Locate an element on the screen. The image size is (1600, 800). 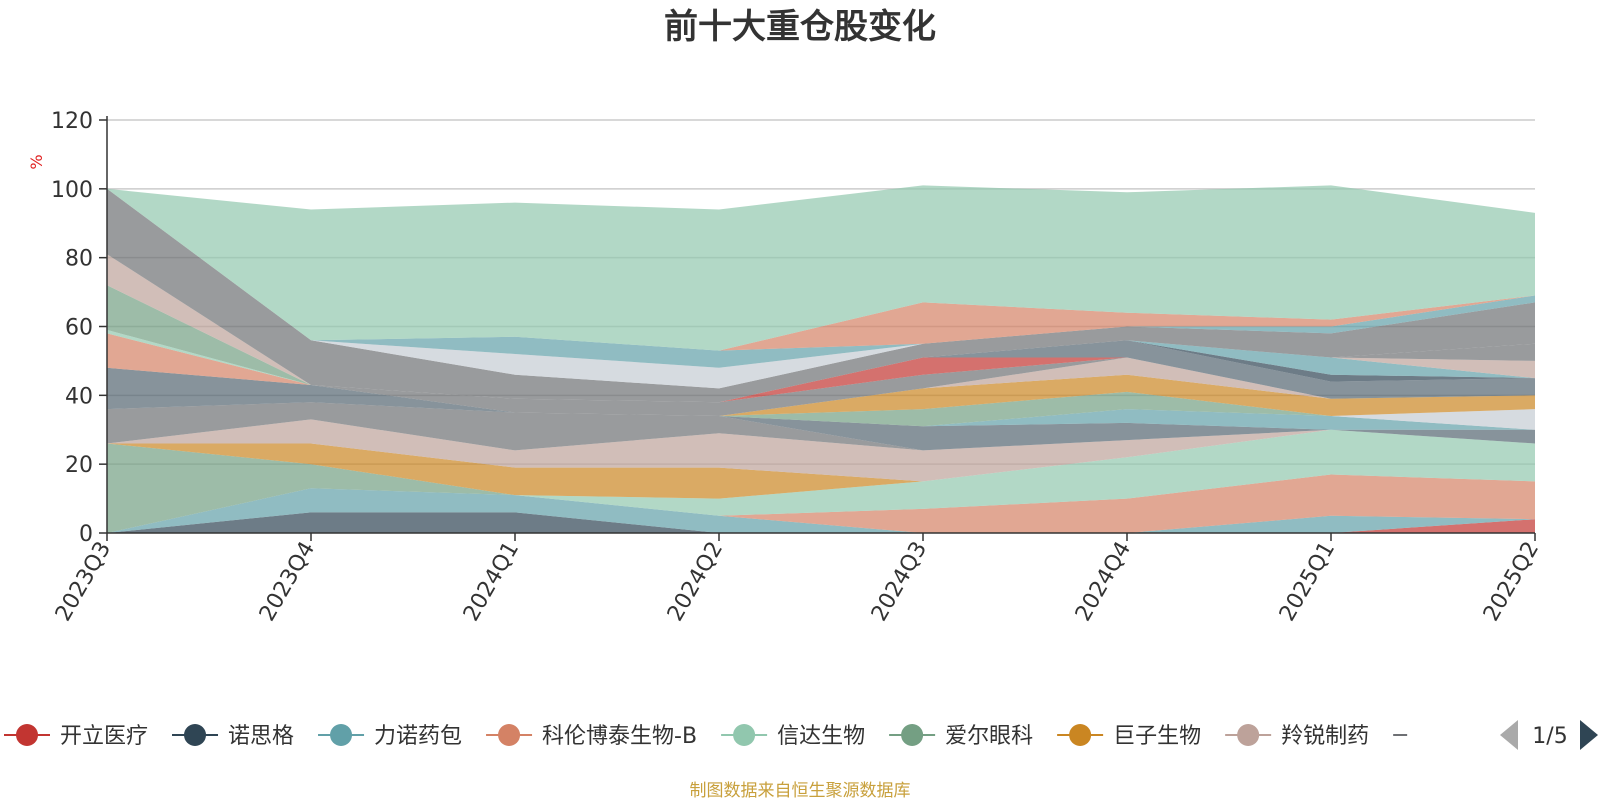
legend-item: 爱尔眼科 is located at coordinates (961, 736).